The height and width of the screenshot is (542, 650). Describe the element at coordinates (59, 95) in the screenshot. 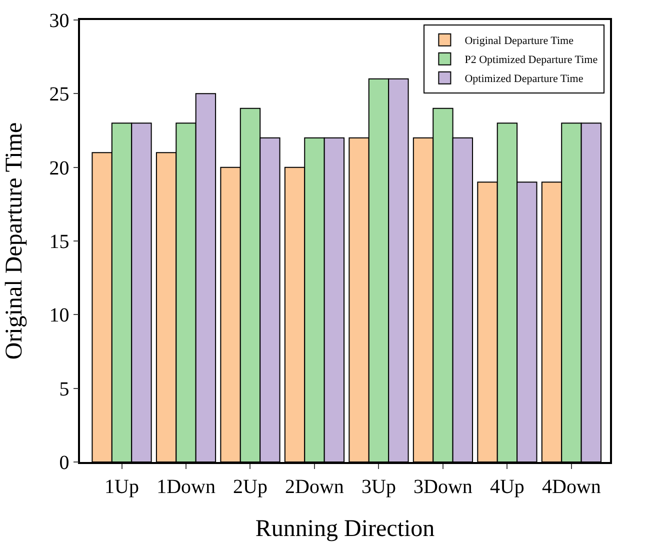

I see `y-tick-label: 25` at that location.